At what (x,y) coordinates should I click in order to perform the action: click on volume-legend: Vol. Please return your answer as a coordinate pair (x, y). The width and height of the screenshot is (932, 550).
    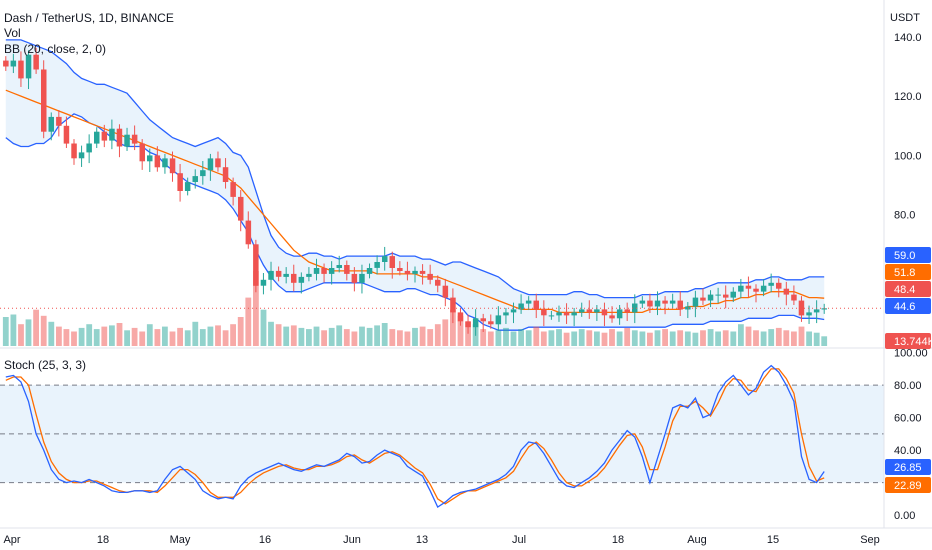
    Looking at the image, I should click on (12, 33).